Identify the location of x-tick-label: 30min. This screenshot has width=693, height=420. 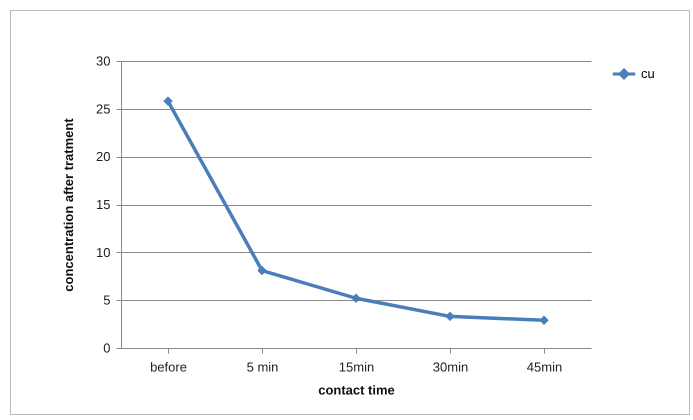
(450, 367).